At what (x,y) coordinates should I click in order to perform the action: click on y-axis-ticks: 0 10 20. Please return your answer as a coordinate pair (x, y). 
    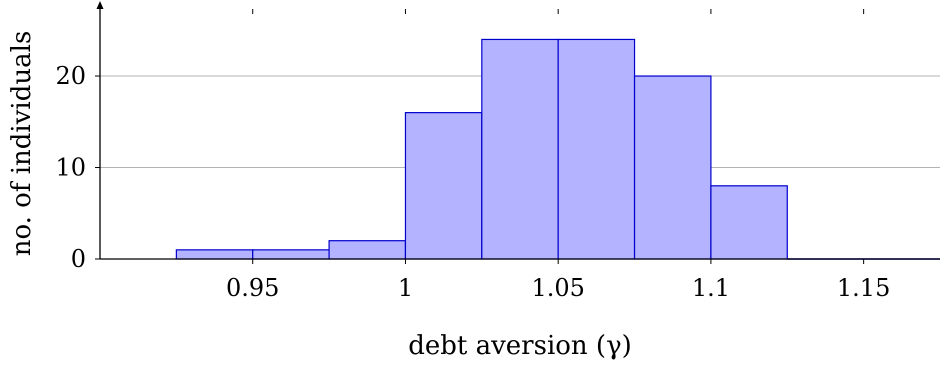
    Looking at the image, I should click on (77, 167).